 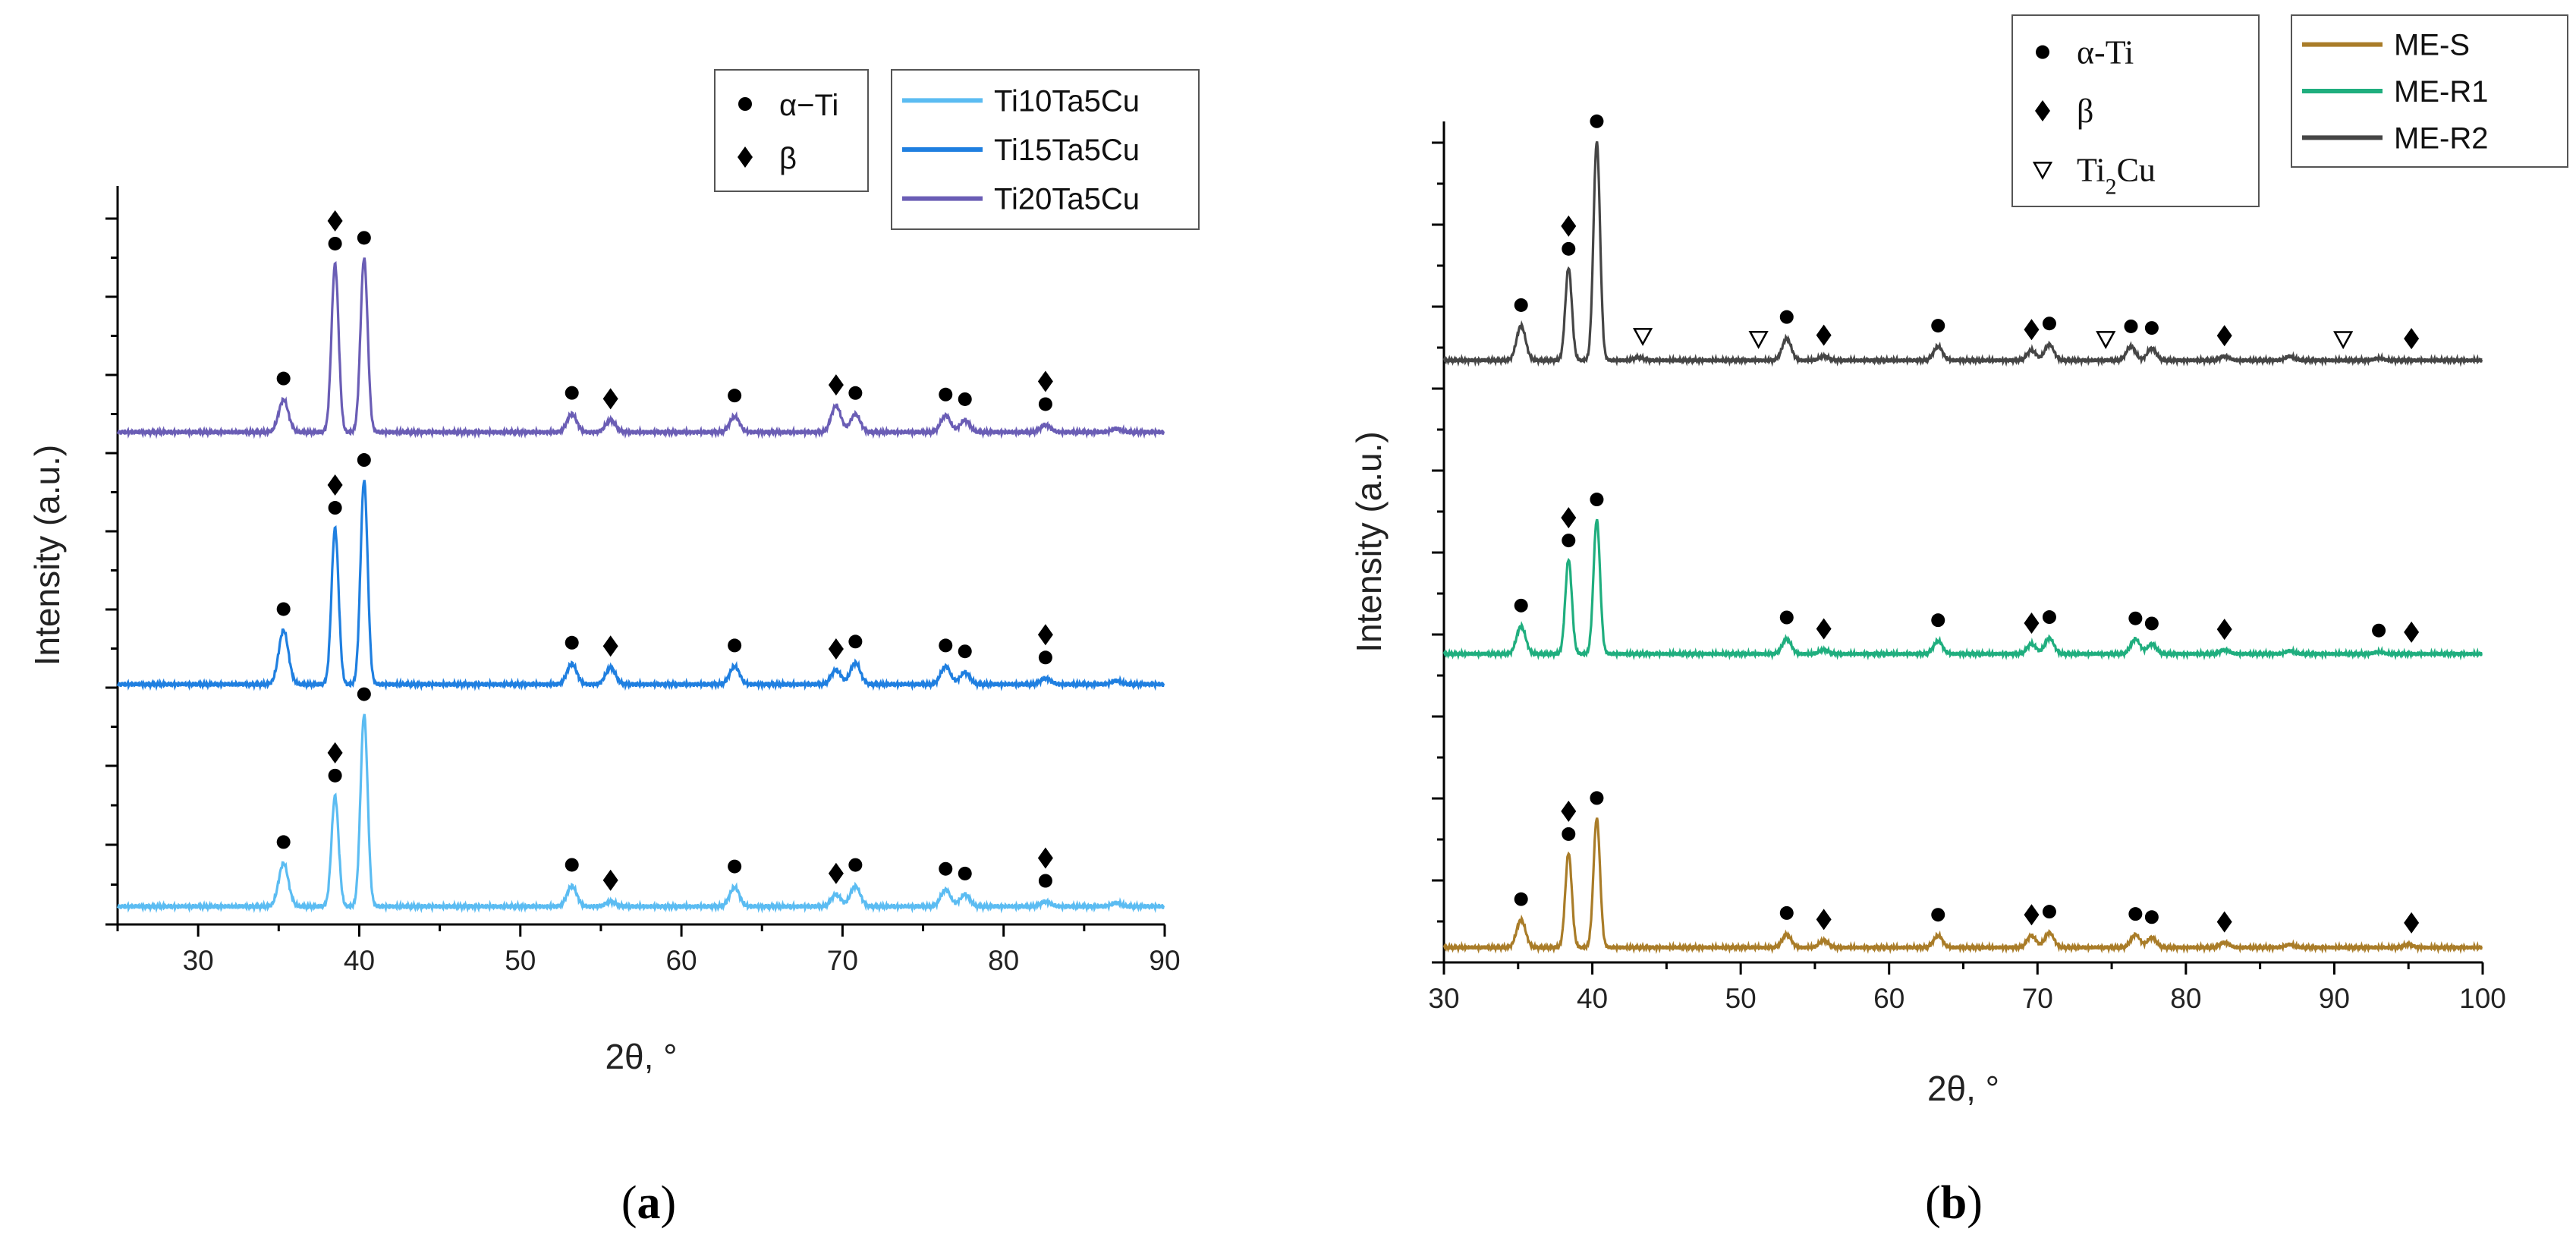 I want to click on legend-circle-marker, so click(x=745, y=104).